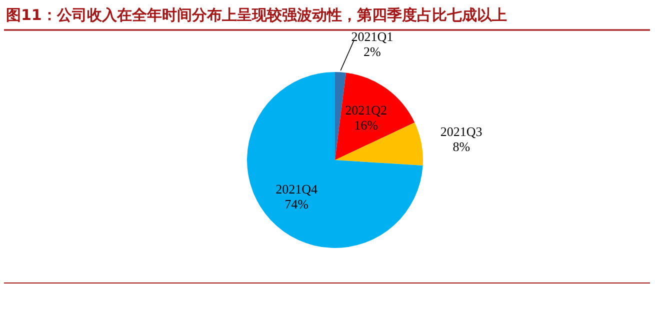 The height and width of the screenshot is (324, 655). What do you see at coordinates (366, 125) in the screenshot?
I see `data-label: 16%` at bounding box center [366, 125].